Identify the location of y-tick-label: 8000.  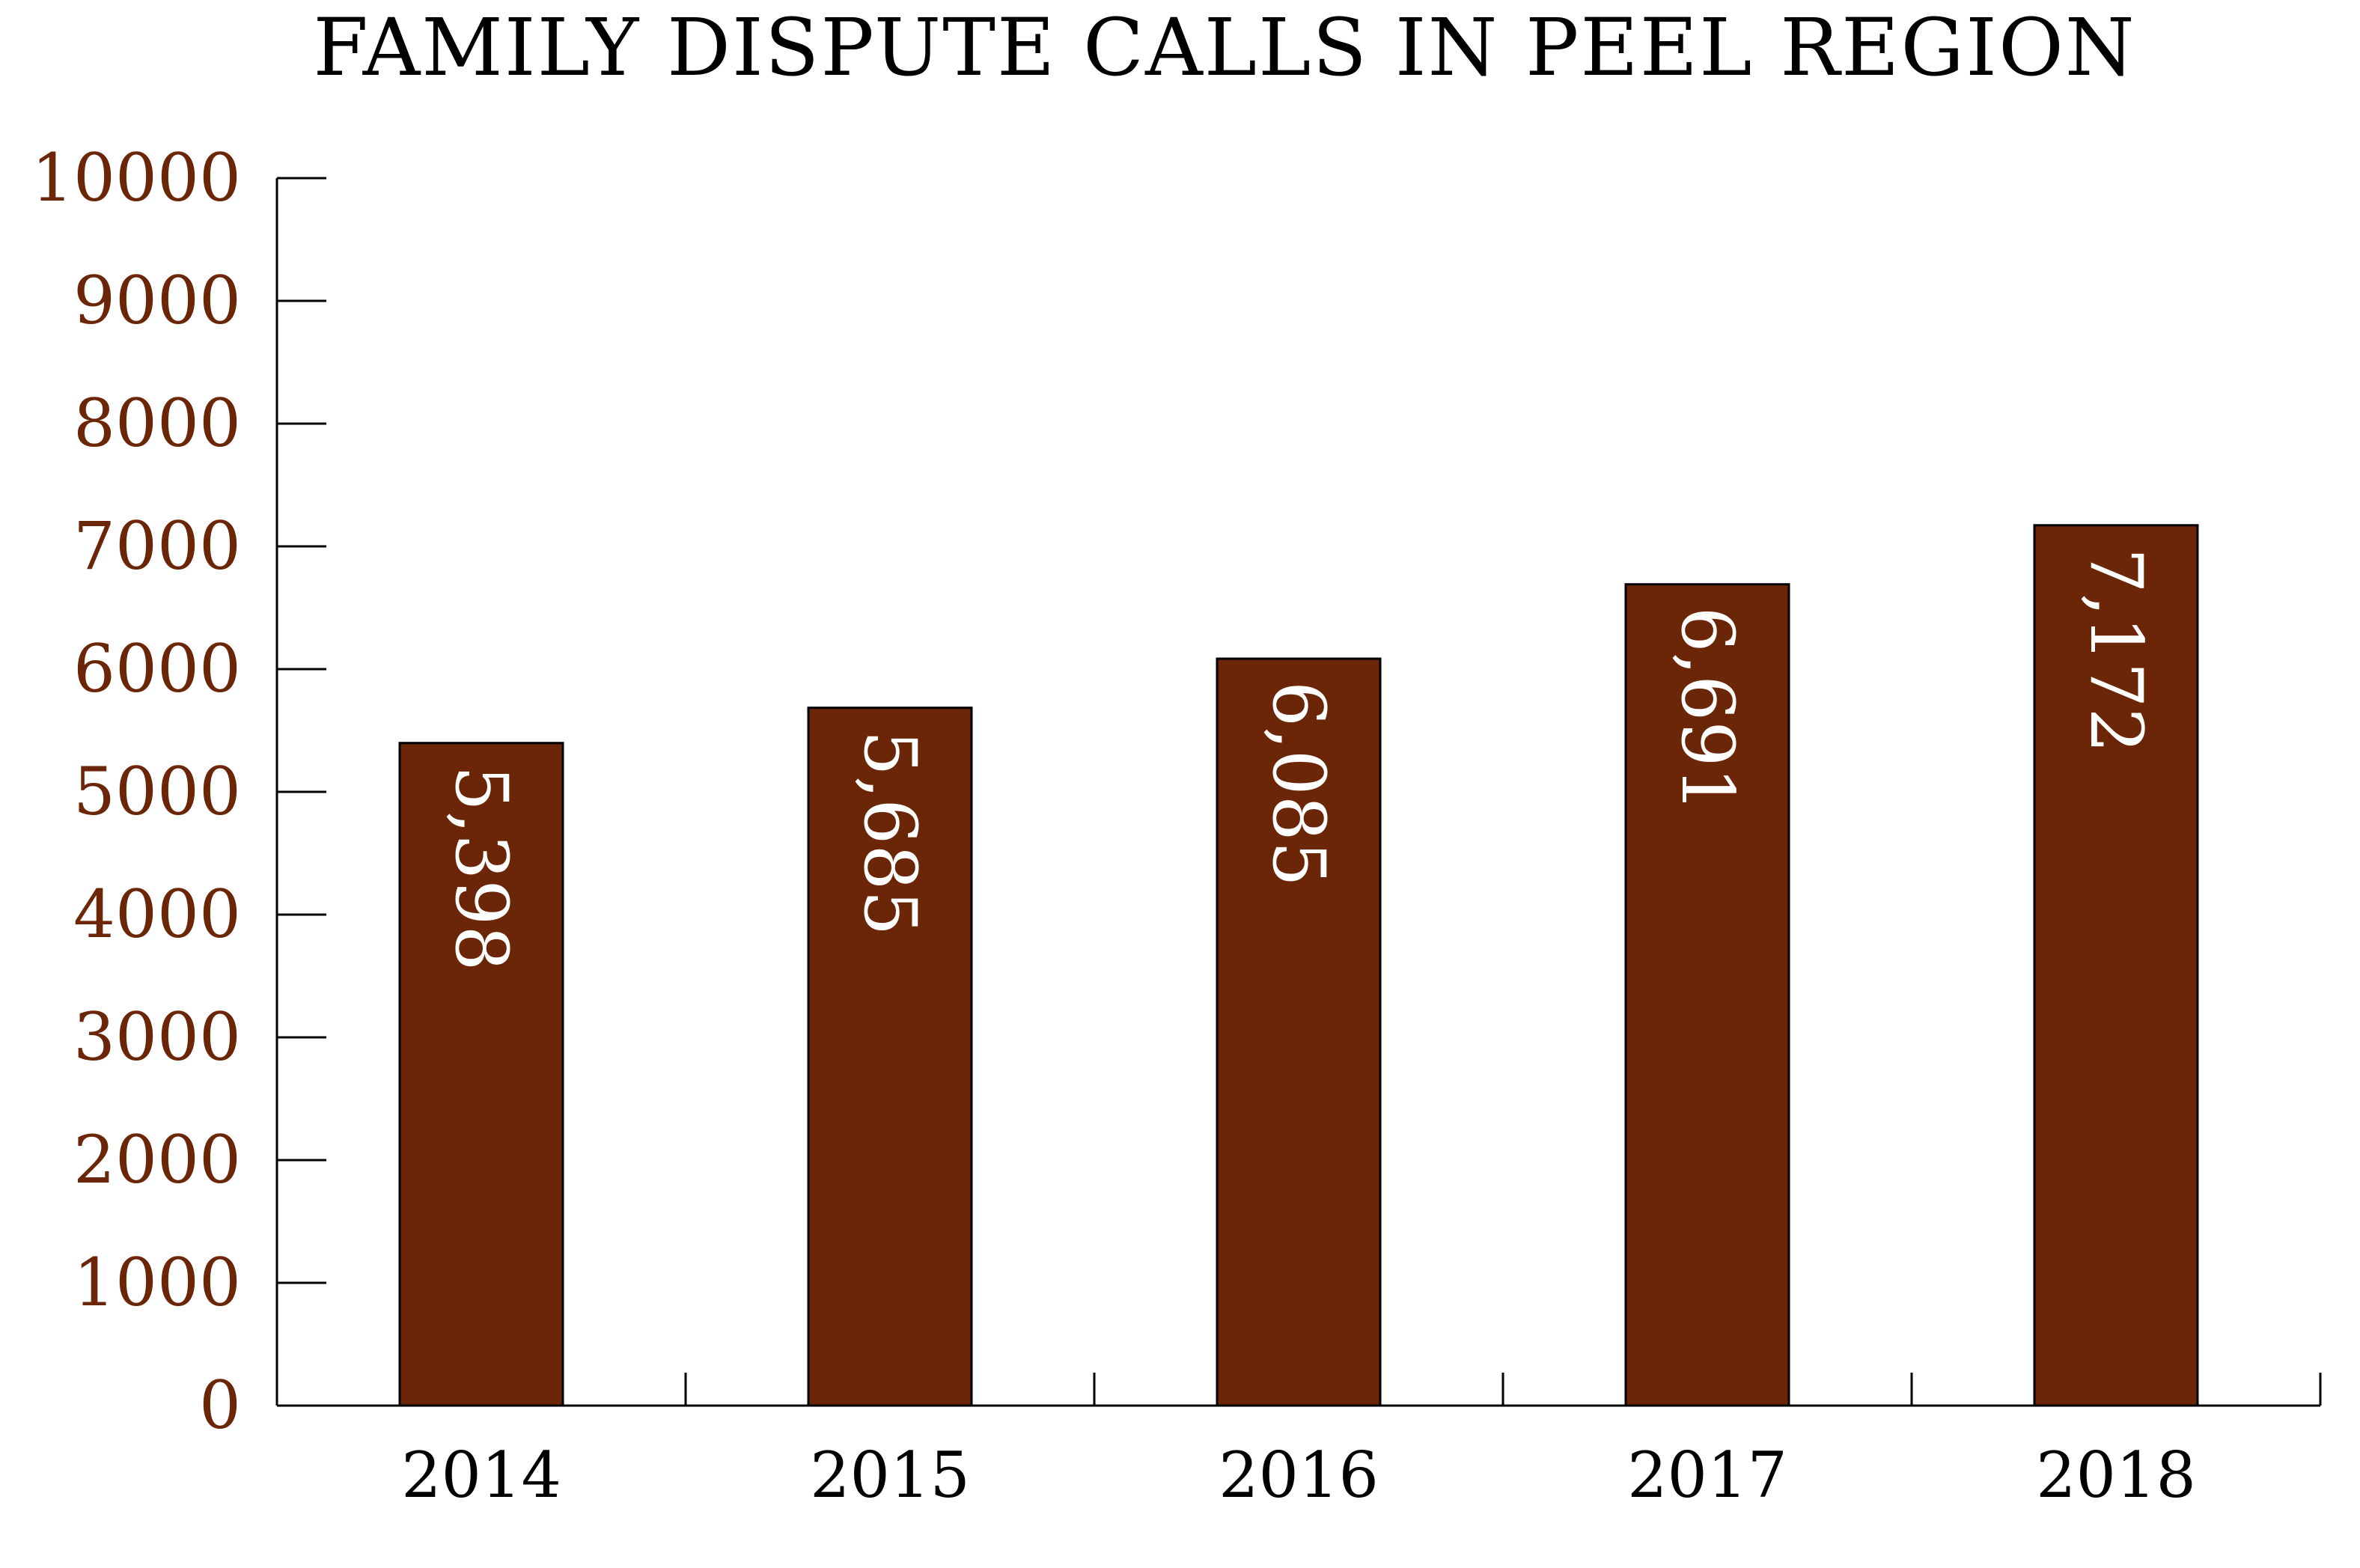
(157, 423).